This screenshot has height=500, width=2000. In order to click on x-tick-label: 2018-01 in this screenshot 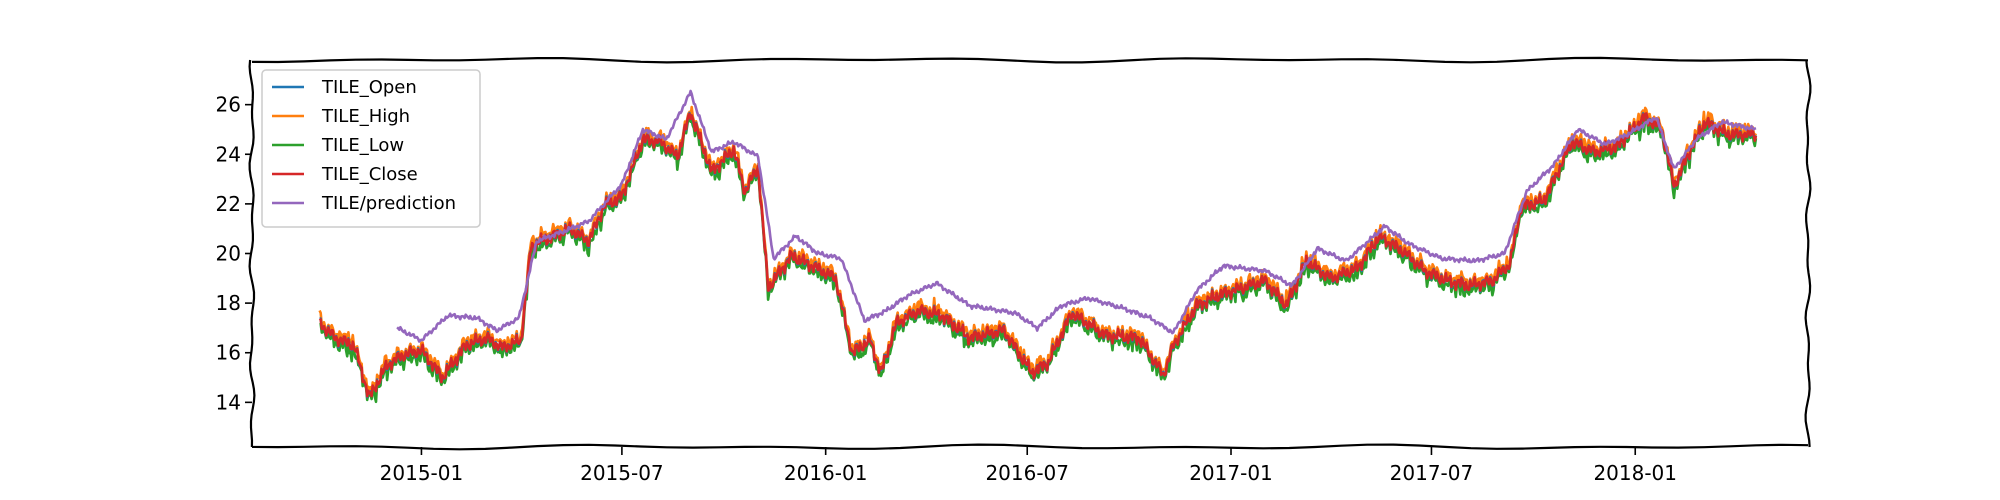, I will do `click(1635, 473)`.